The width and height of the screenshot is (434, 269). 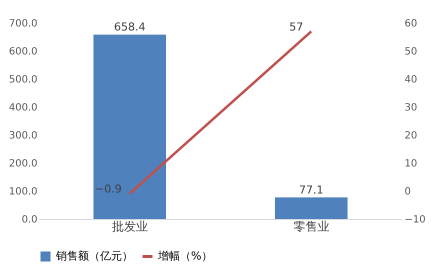 I want to click on y2-tick-label: 20, so click(x=411, y=136).